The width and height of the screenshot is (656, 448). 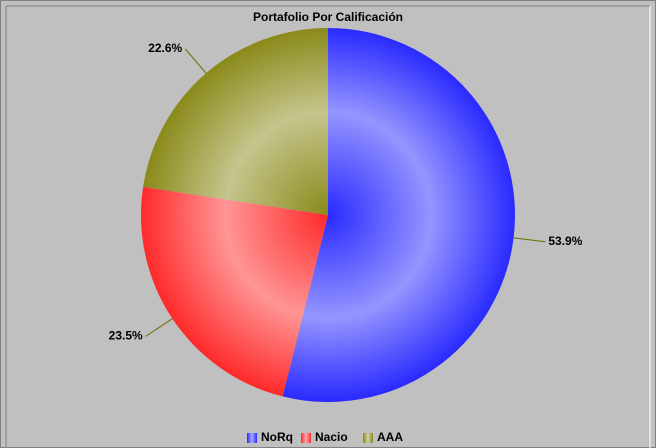 I want to click on data-label: 23.5%, so click(x=126, y=336).